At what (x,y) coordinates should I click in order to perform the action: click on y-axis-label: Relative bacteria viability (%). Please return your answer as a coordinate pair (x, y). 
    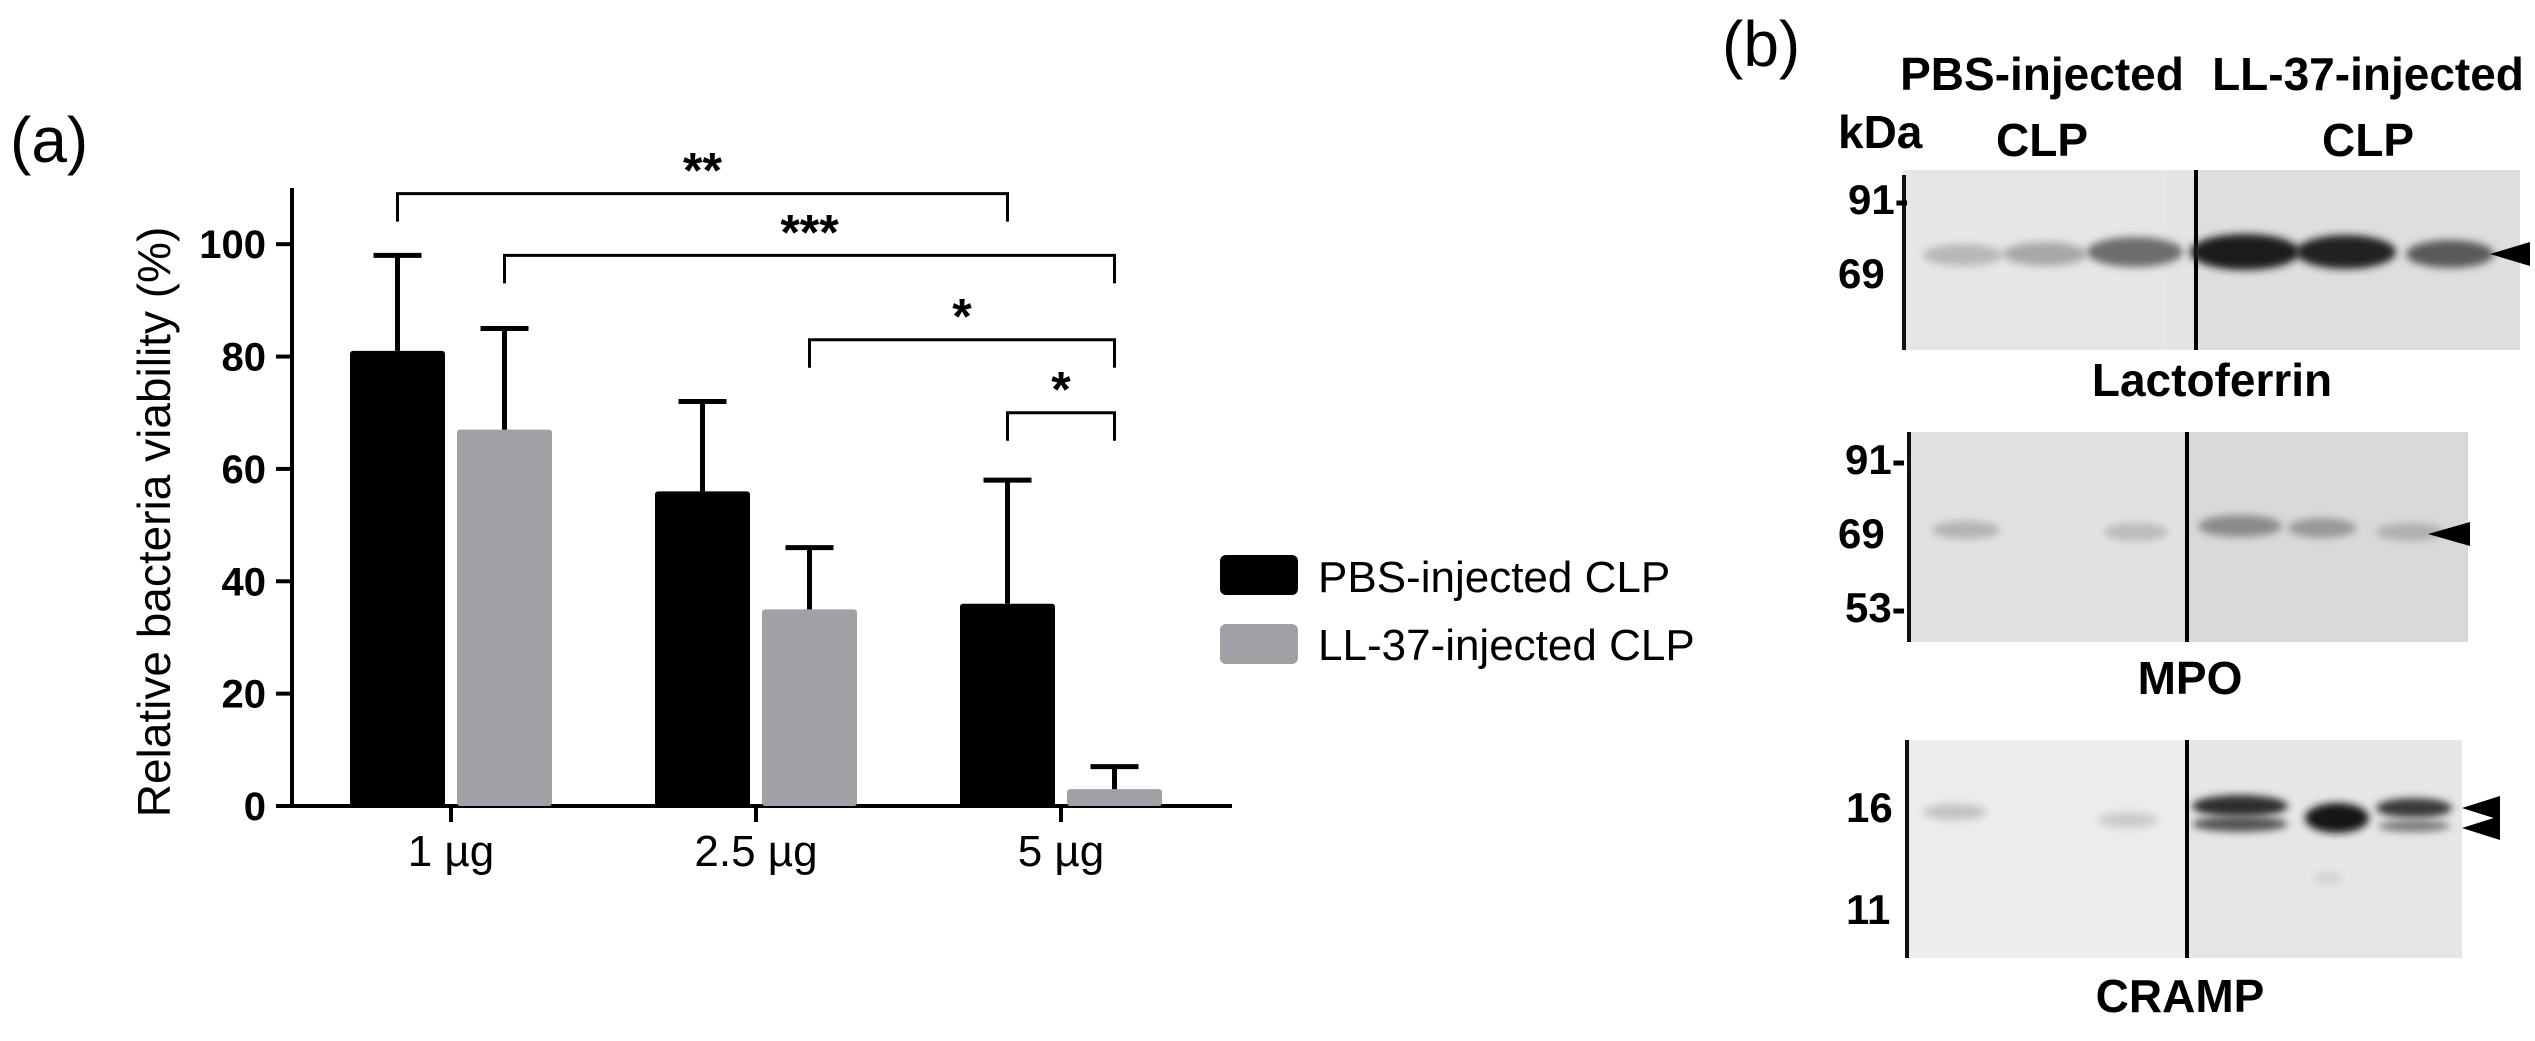
    Looking at the image, I should click on (154, 522).